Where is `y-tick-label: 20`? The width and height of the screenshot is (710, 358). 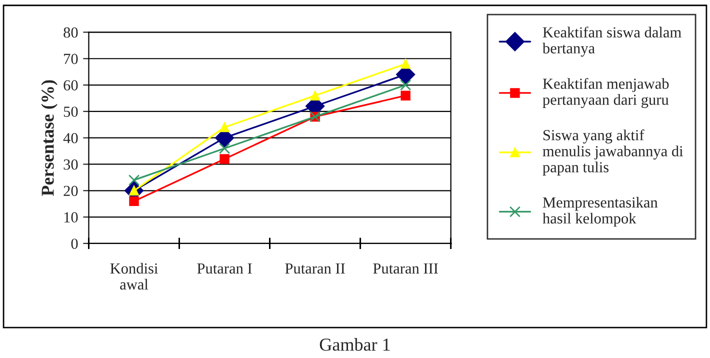 y-tick-label: 20 is located at coordinates (71, 191).